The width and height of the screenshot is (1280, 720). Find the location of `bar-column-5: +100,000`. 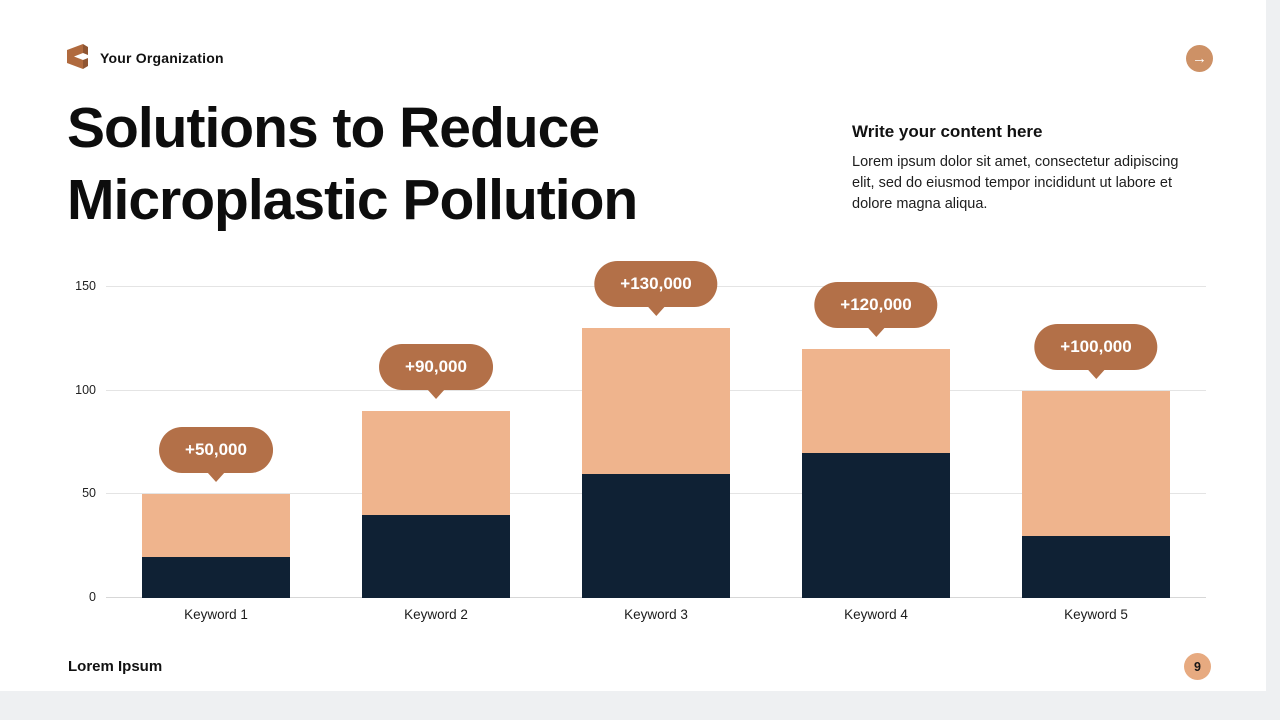

bar-column-5: +100,000 is located at coordinates (1096, 442).